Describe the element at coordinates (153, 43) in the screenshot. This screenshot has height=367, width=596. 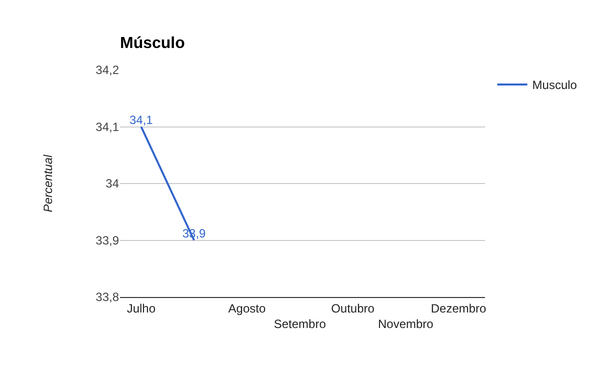
I see `chart-title: Músculo` at that location.